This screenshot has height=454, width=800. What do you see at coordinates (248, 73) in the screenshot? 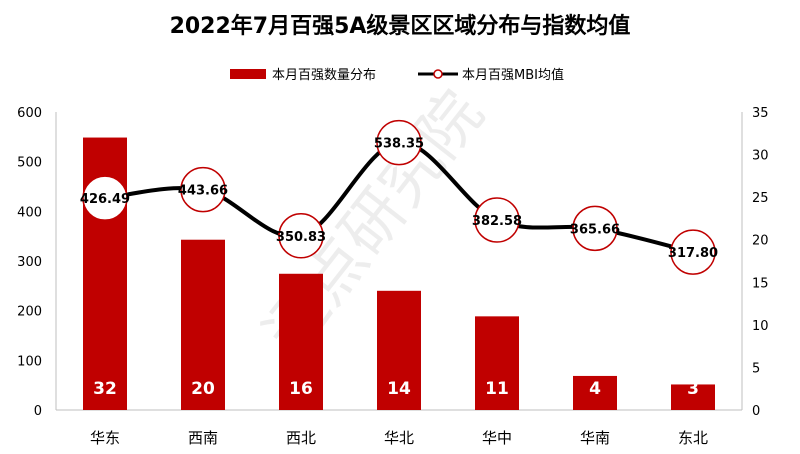
I see `legend-bar-swatch` at bounding box center [248, 73].